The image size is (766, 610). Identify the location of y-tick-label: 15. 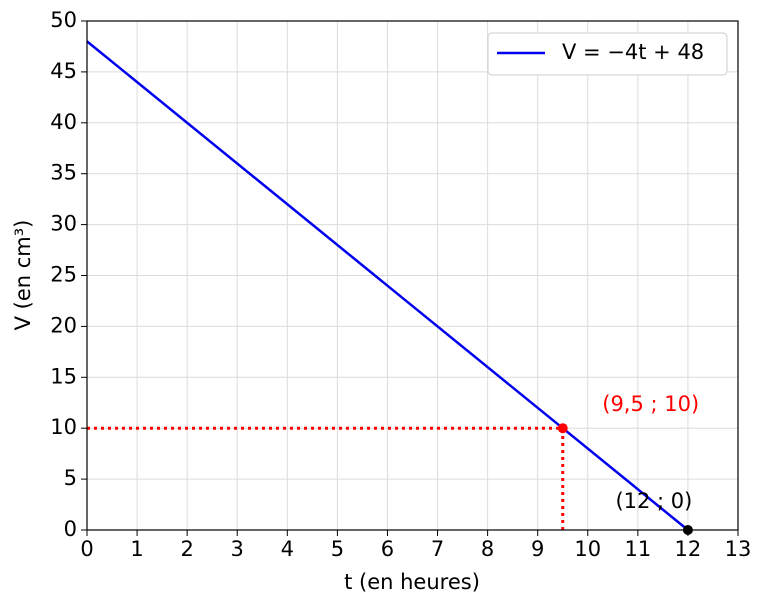
(63, 376).